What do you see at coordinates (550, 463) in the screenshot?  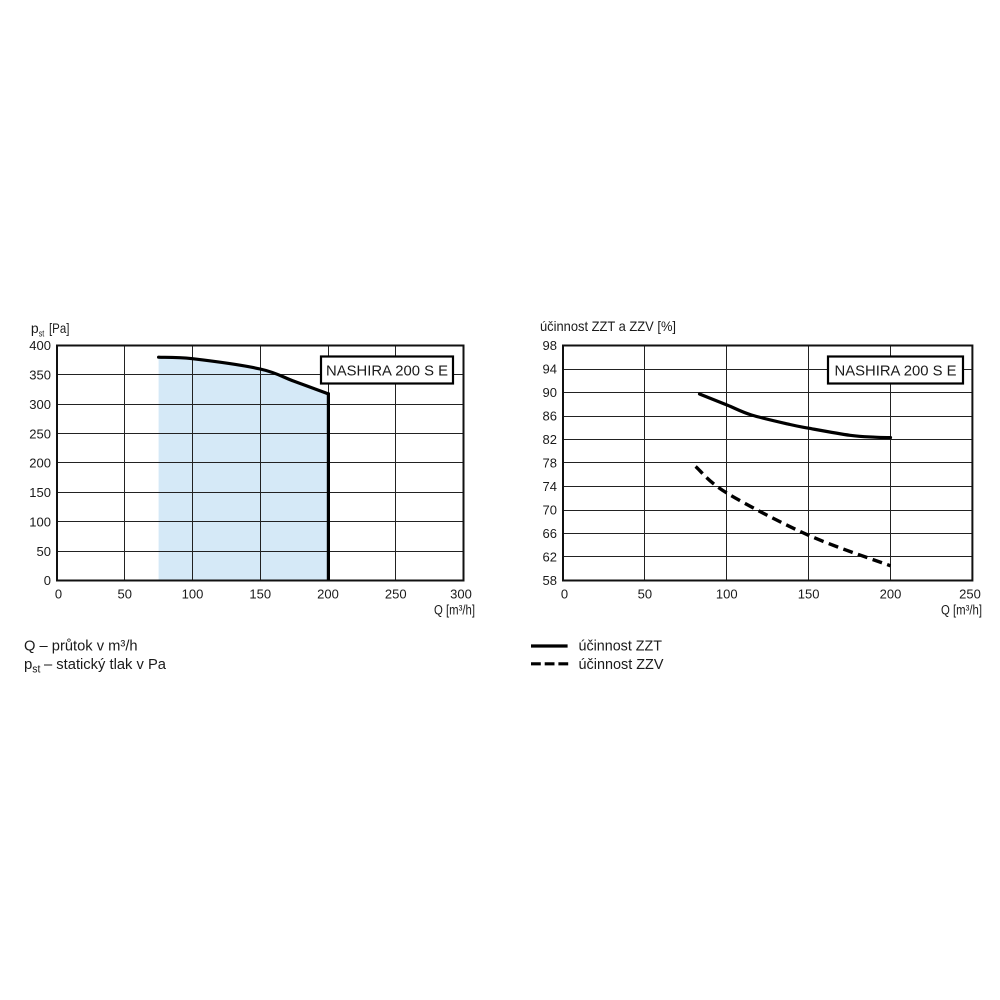 I see `svg-text: 78` at bounding box center [550, 463].